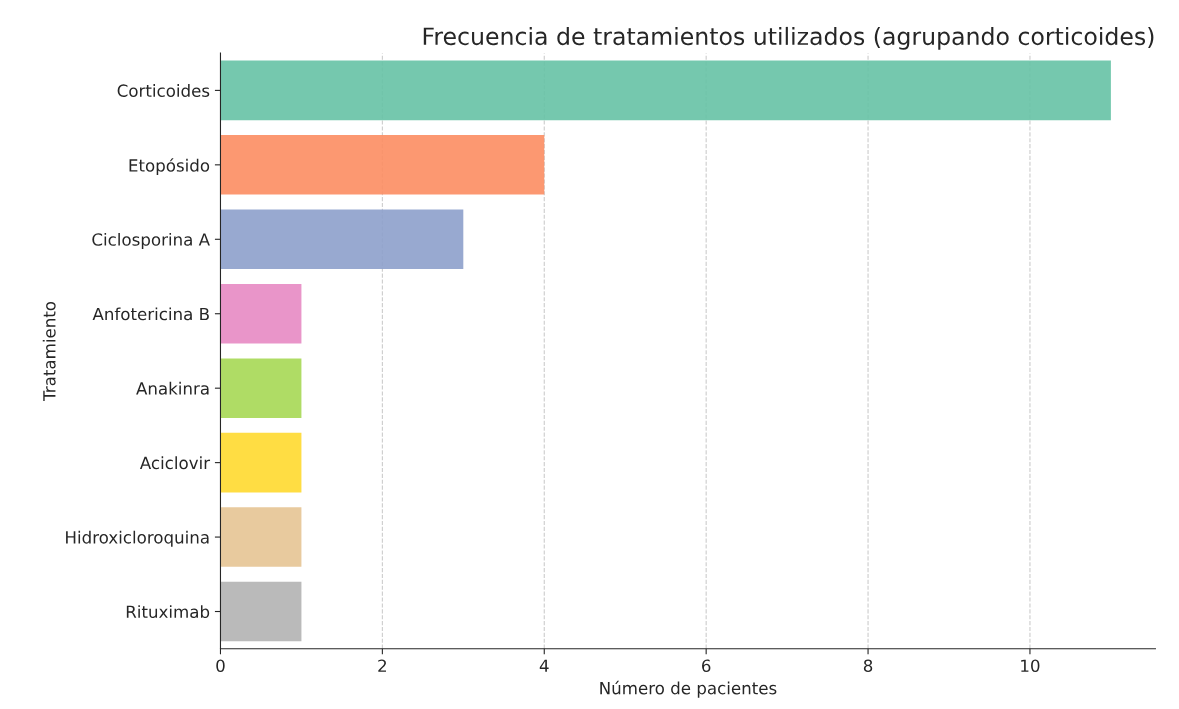  I want to click on x-axis-title: Número de pacientes, so click(688, 689).